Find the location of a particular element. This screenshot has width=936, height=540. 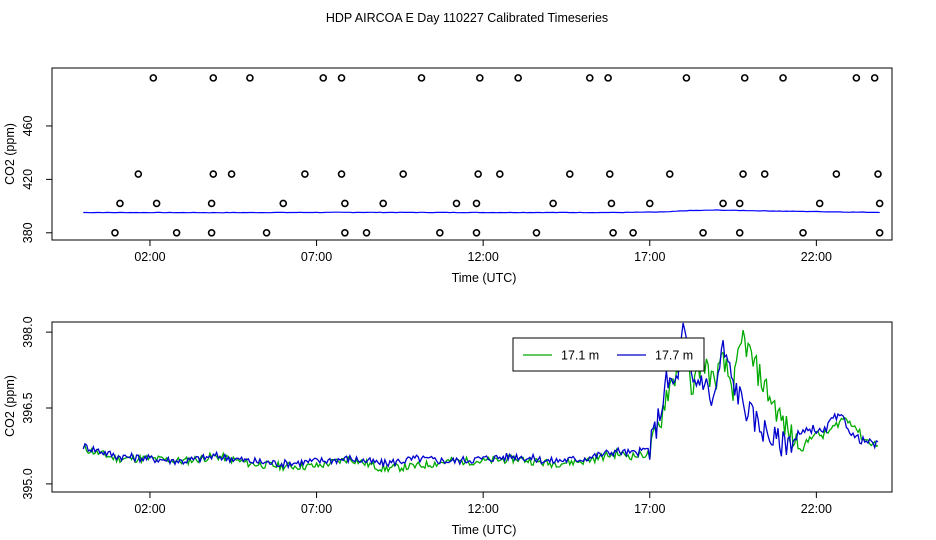

bottom-x-tick-label: 02:00 is located at coordinates (149, 509).